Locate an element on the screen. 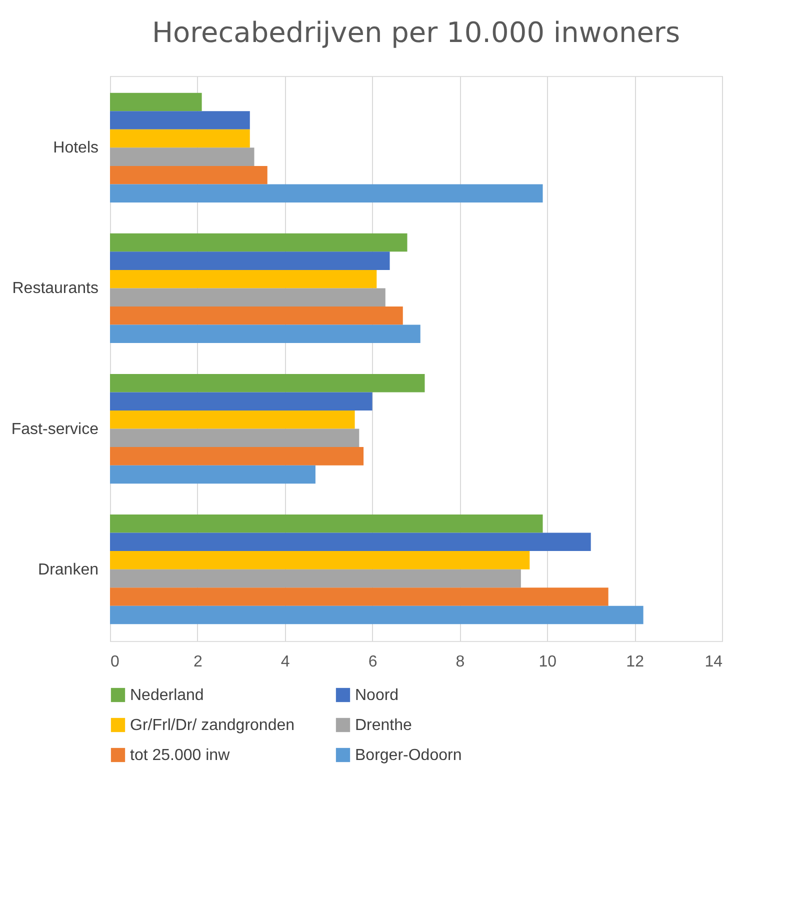 This screenshot has height=924, width=806. x-tick-label: 8 is located at coordinates (460, 662).